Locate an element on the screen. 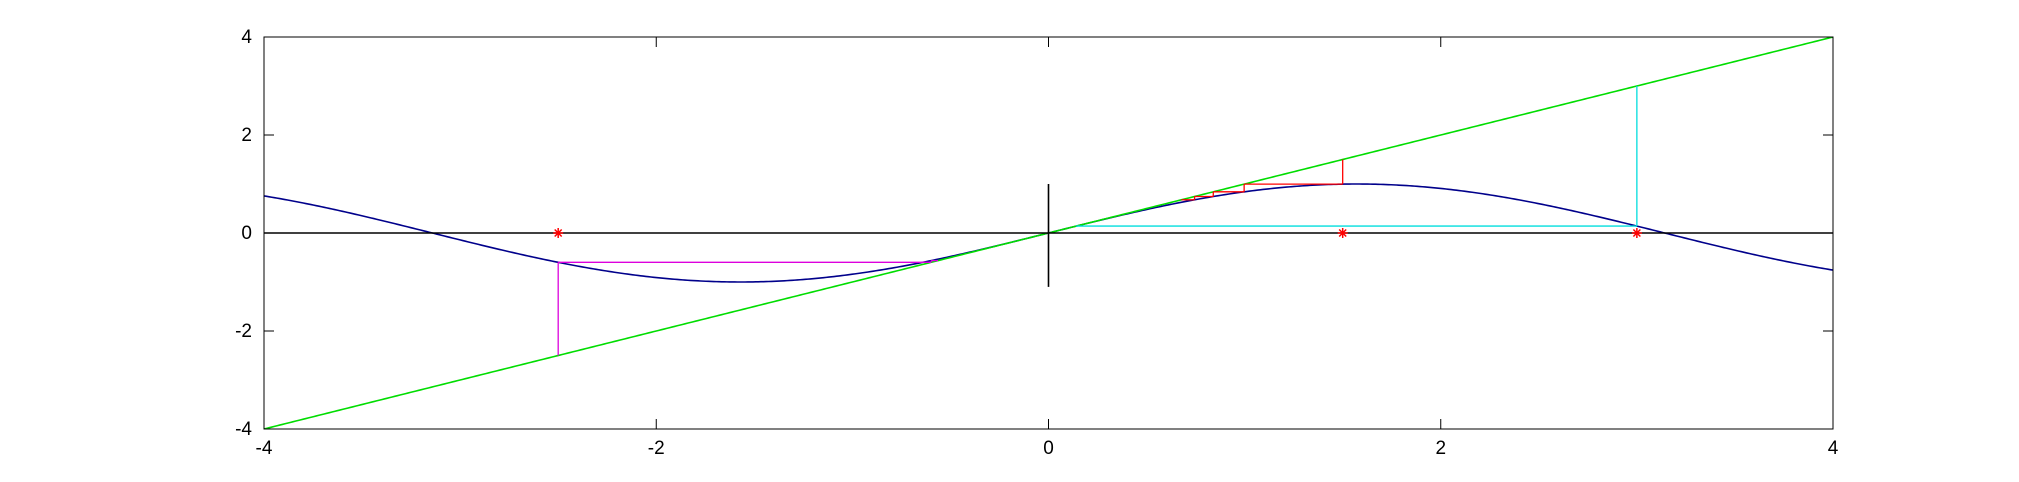  x-tick-label: -2 is located at coordinates (656, 448).